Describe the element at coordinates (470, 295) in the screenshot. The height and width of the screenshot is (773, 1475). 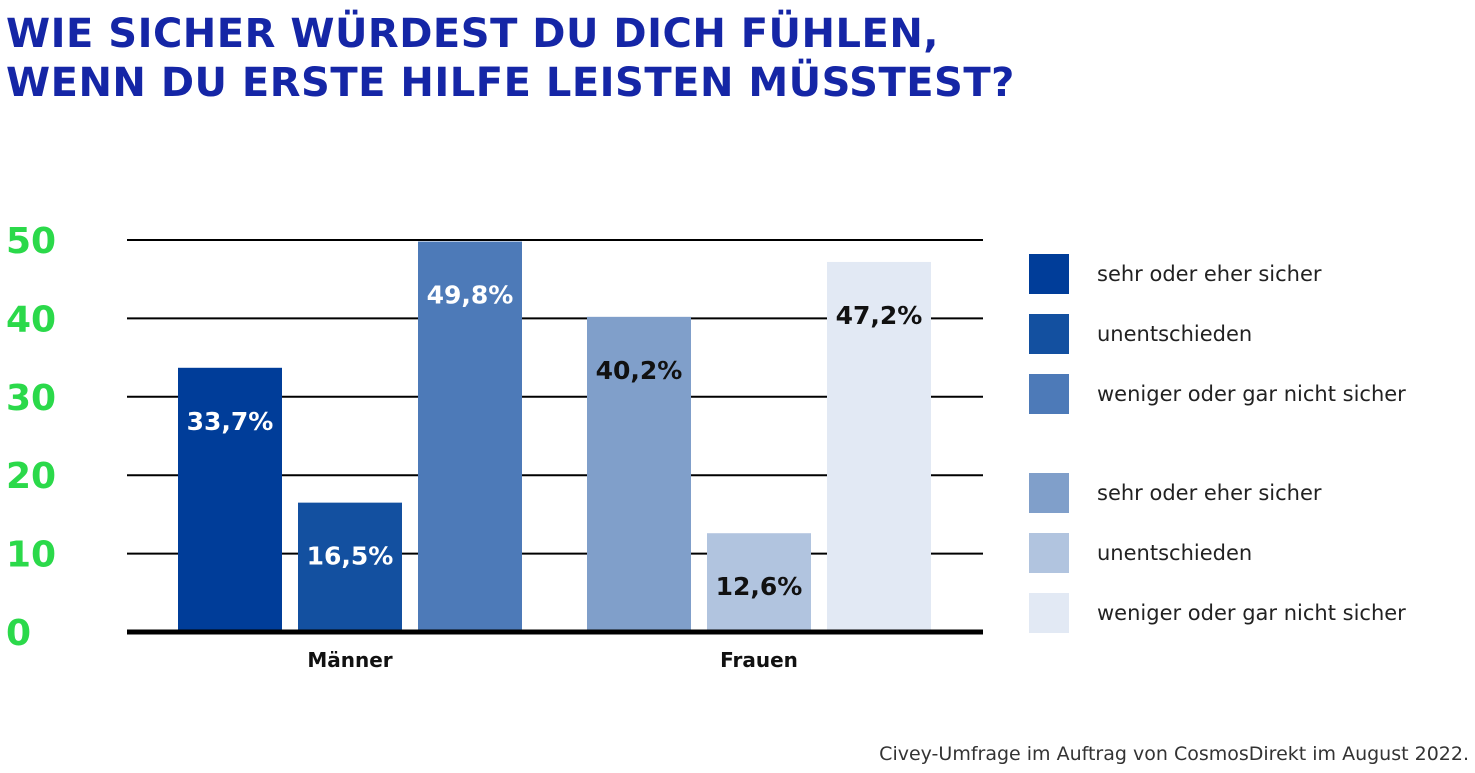
I see `data-label-0-2: 49,8%` at that location.